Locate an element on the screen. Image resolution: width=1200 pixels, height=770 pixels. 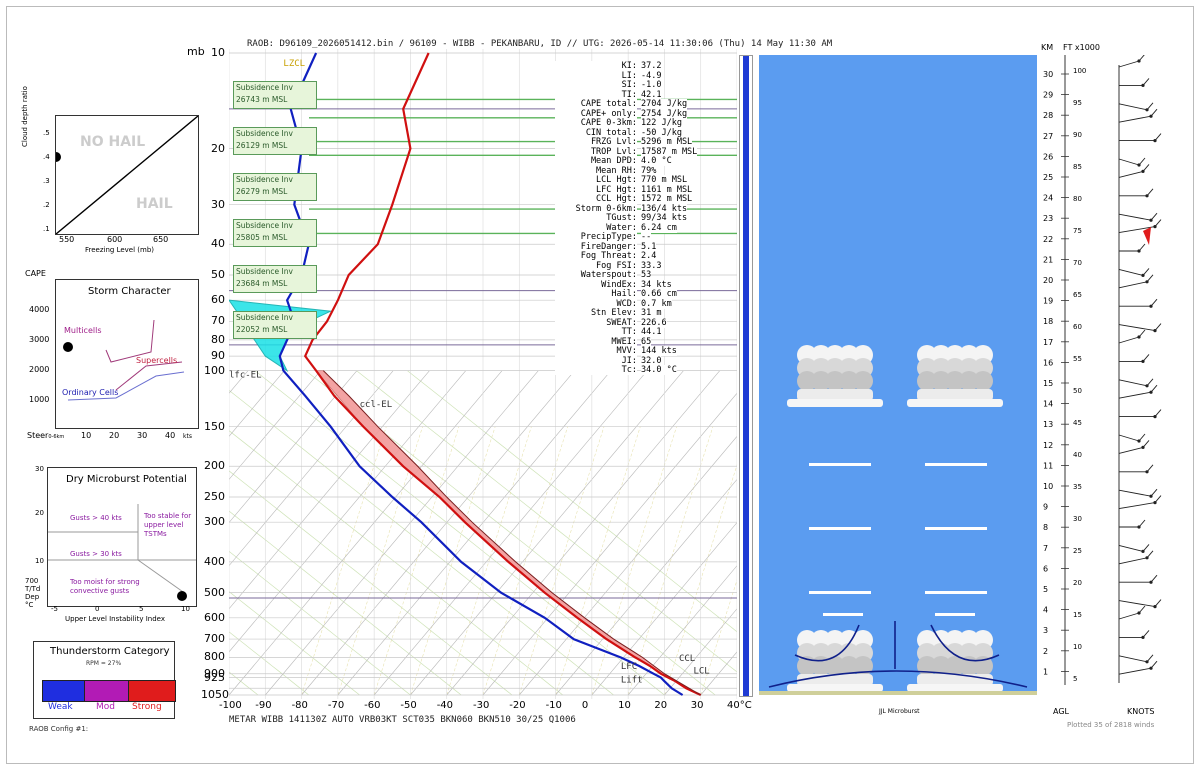
index-key: TT: is located at coordinates (596, 332).